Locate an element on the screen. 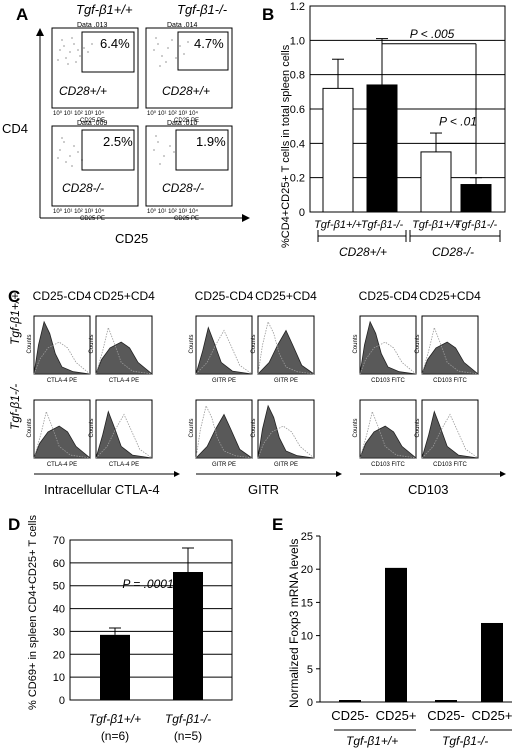  p-value-label: P = .0001 is located at coordinates (147, 584).